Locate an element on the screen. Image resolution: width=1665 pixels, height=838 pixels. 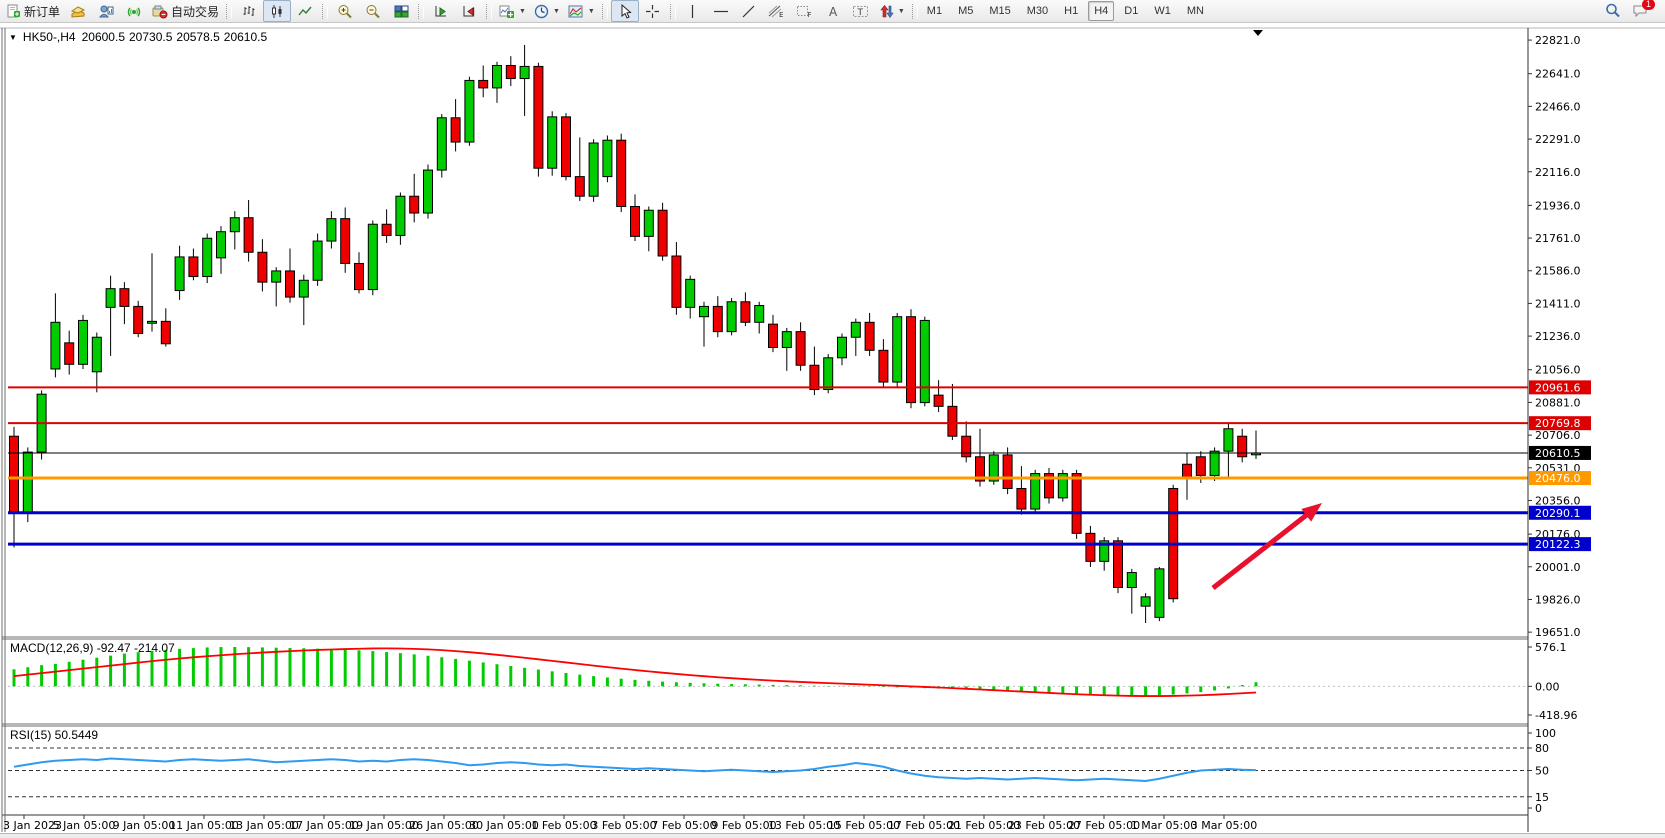
text-label-button: T is located at coordinates (861, 11).